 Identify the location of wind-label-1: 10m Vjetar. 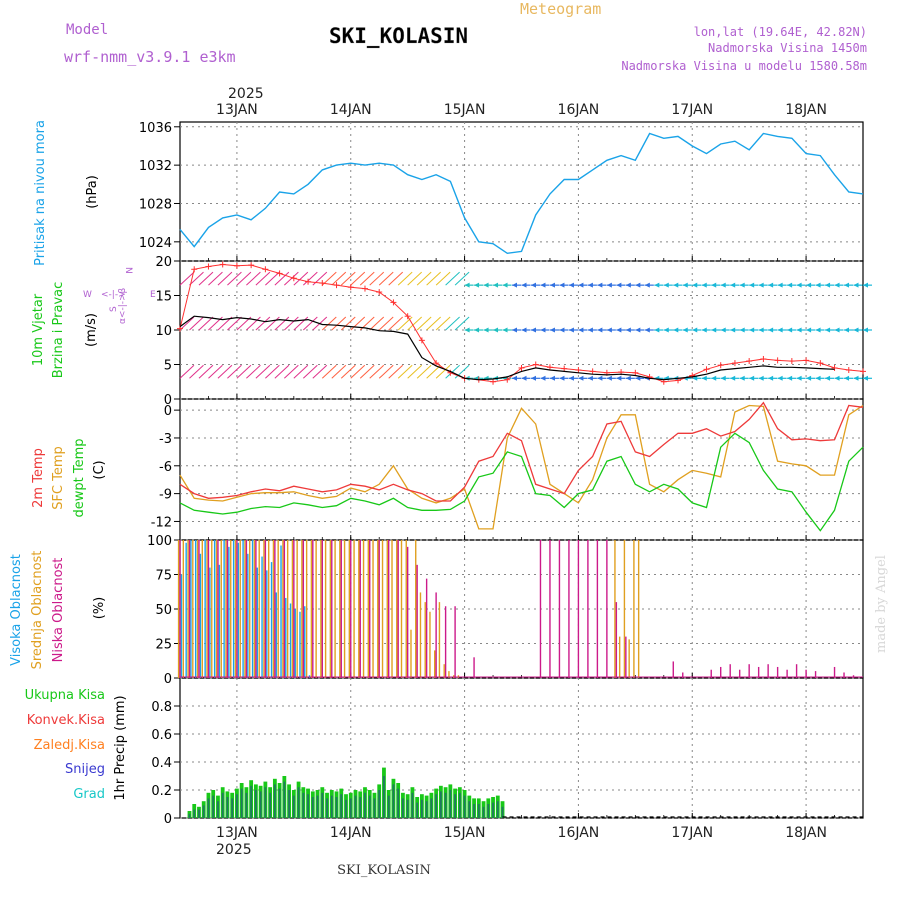
(38, 329).